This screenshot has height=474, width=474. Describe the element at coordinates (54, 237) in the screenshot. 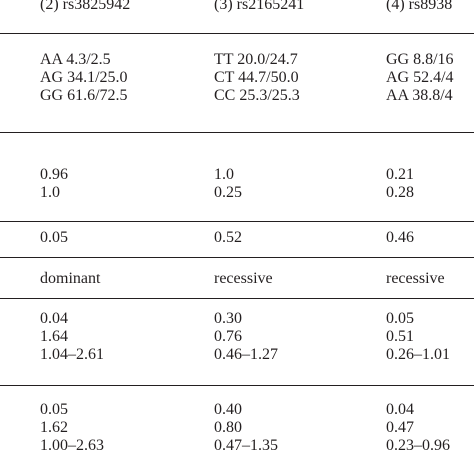

I see `pvalue-cell-col1: 0.05` at that location.